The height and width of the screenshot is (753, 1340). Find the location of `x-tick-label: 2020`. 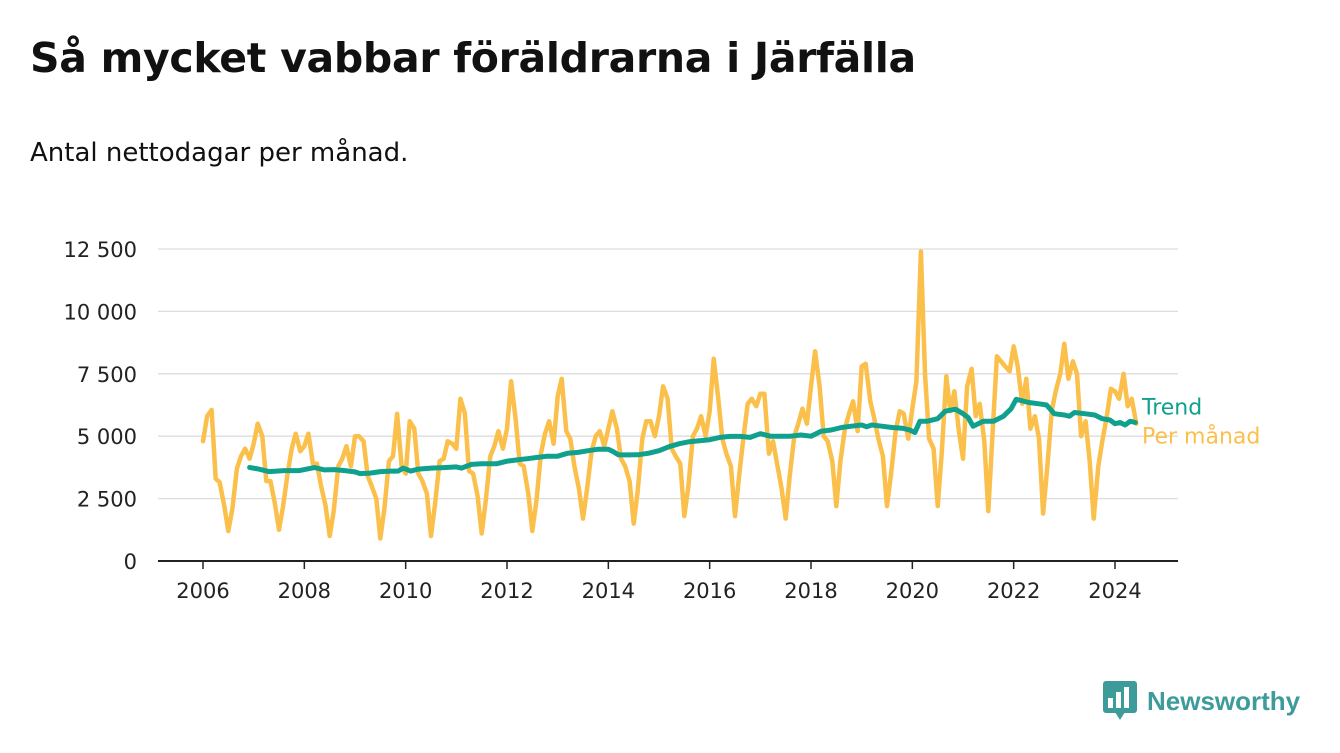

x-tick-label: 2020 is located at coordinates (912, 591).